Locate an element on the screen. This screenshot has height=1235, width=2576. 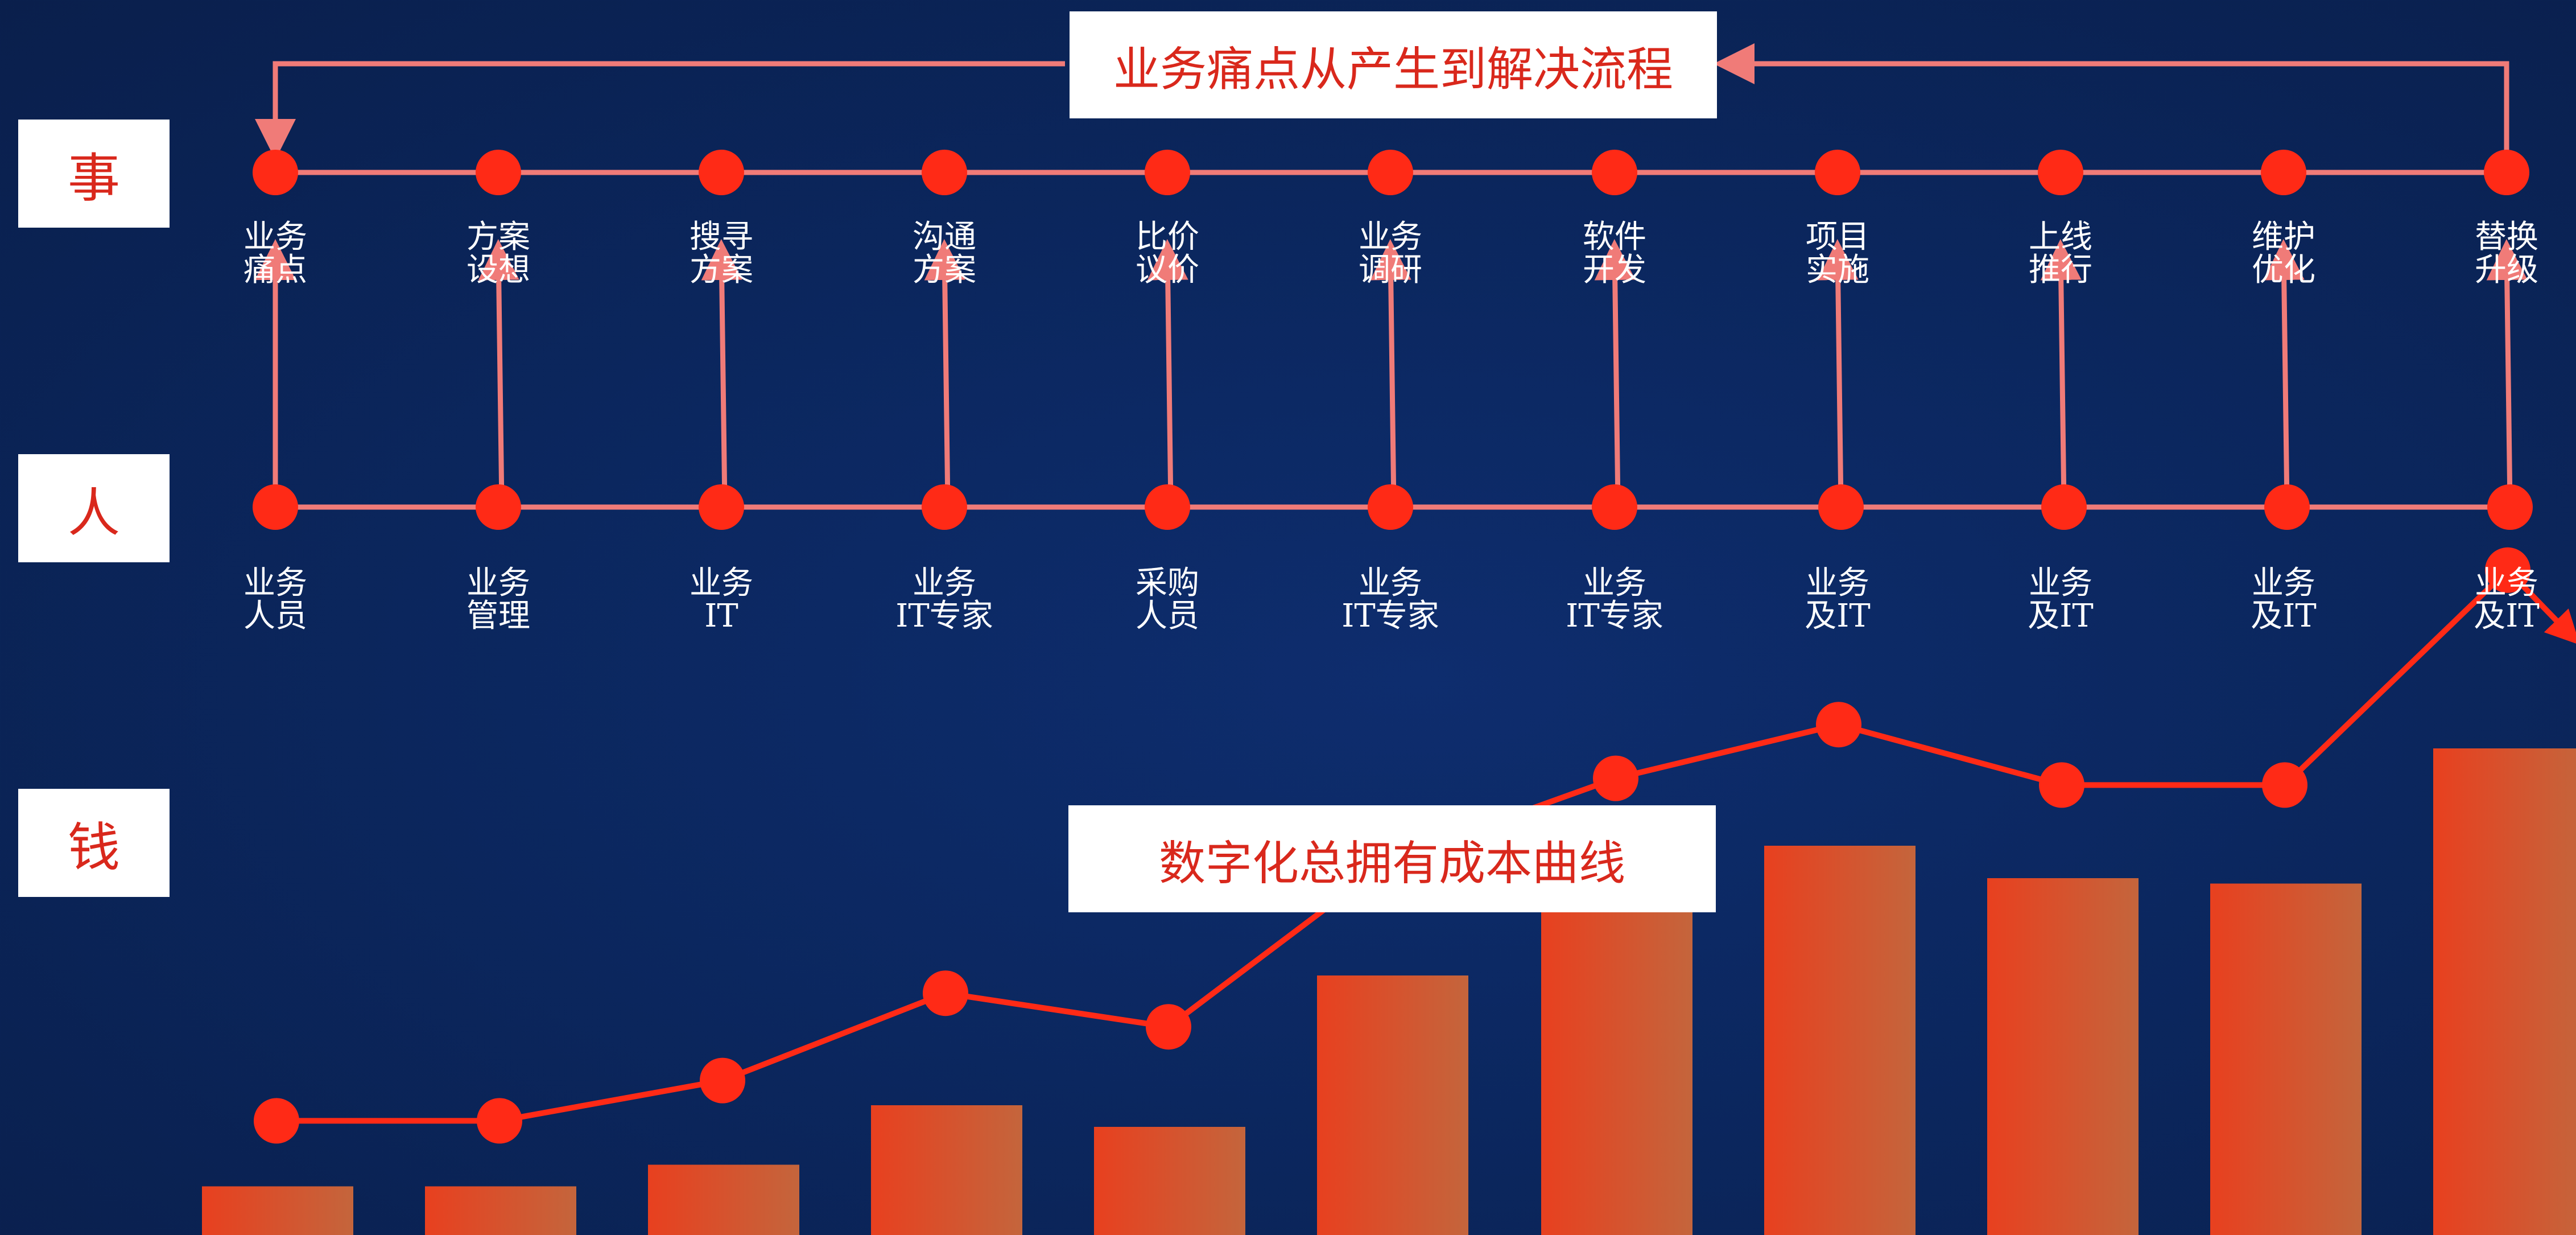
event-step-label: 上线 推行 is located at coordinates (2061, 254).